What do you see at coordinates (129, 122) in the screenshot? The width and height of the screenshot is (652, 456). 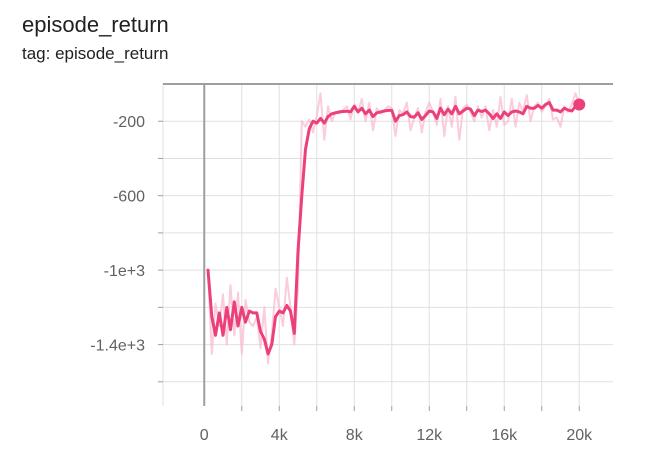 I see `y-tick-label: -200` at bounding box center [129, 122].